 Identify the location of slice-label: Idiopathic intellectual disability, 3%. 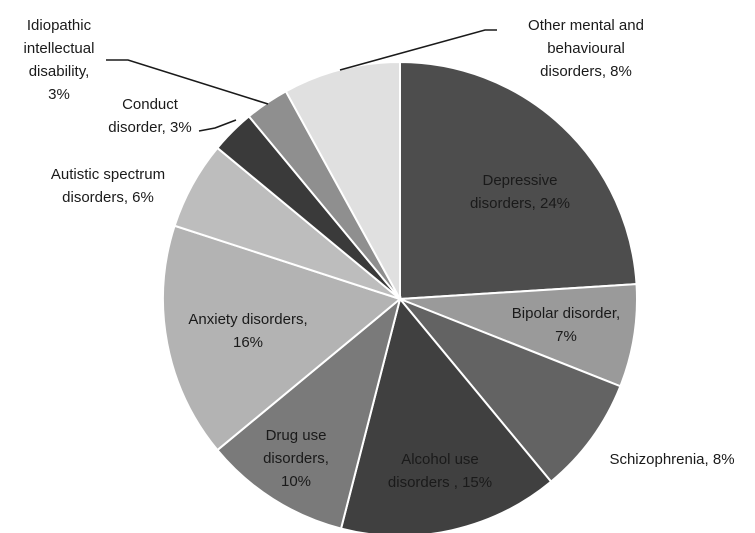
(59, 60).